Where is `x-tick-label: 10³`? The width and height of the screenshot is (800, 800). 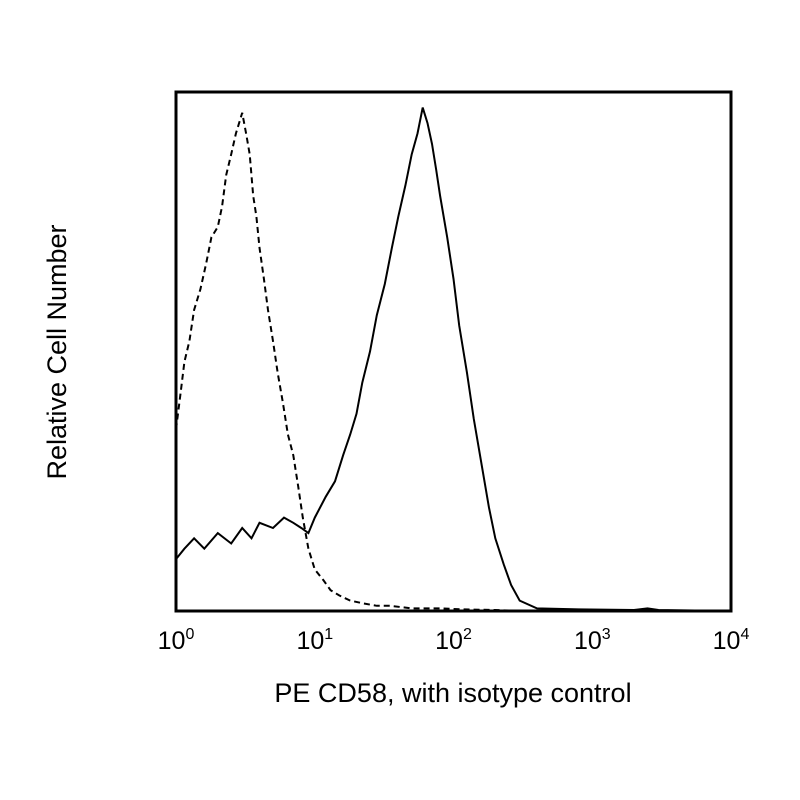 x-tick-label: 10³ is located at coordinates (592, 640).